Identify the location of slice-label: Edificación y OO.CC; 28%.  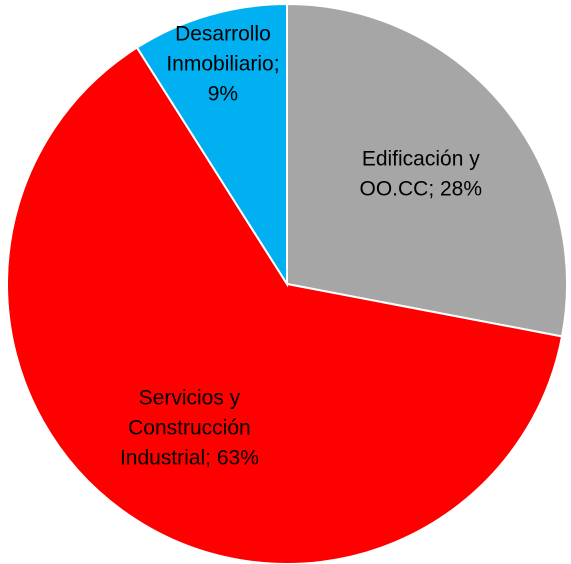
(420, 173).